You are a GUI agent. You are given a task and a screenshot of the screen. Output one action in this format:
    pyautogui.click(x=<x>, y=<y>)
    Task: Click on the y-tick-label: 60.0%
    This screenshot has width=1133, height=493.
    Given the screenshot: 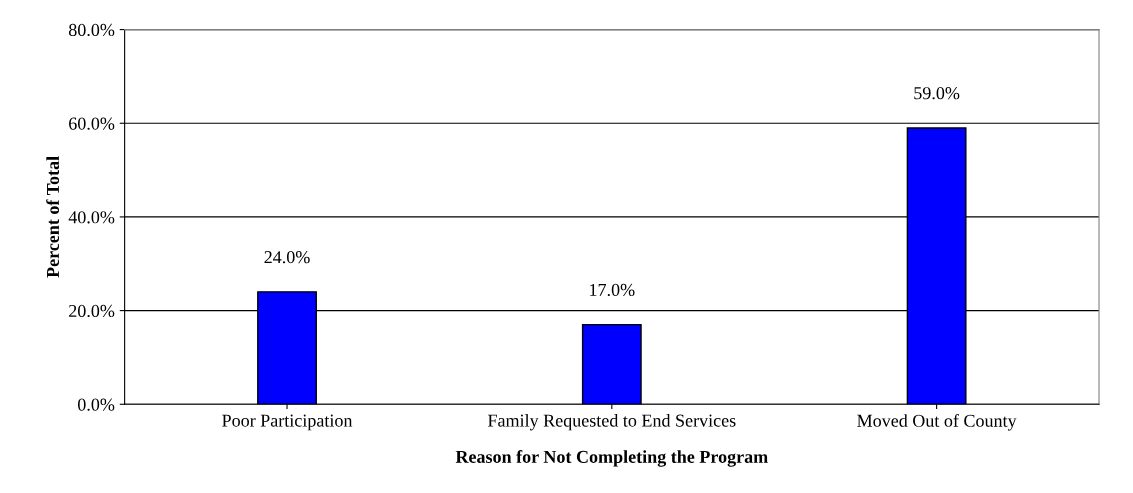 What is the action you would take?
    pyautogui.click(x=92, y=123)
    